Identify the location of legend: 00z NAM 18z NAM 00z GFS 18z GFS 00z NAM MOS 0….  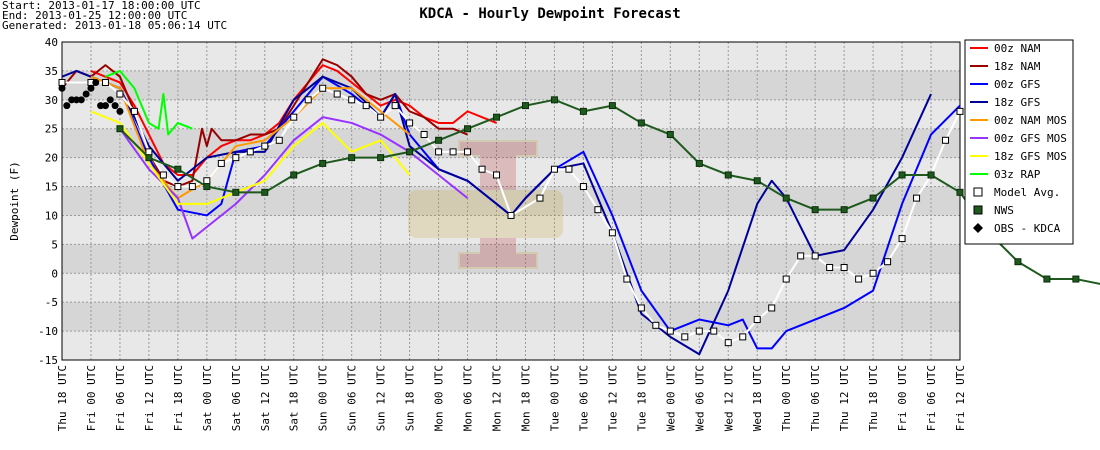
(1019, 142).